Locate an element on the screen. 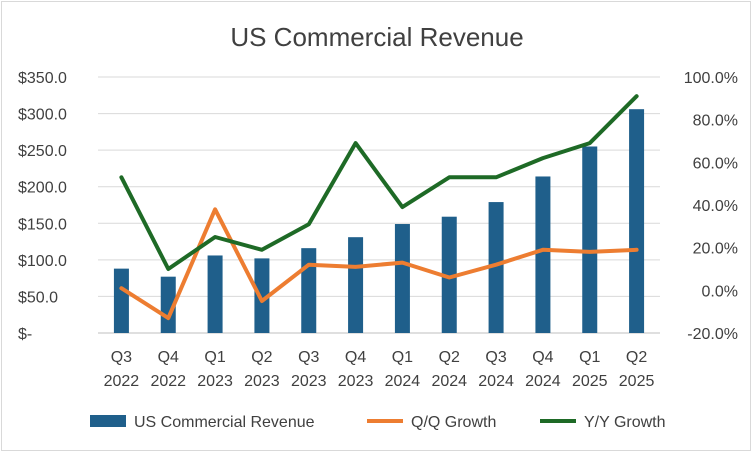 This screenshot has height=457, width=754. left-tick-label: $50.0 is located at coordinates (38, 297).